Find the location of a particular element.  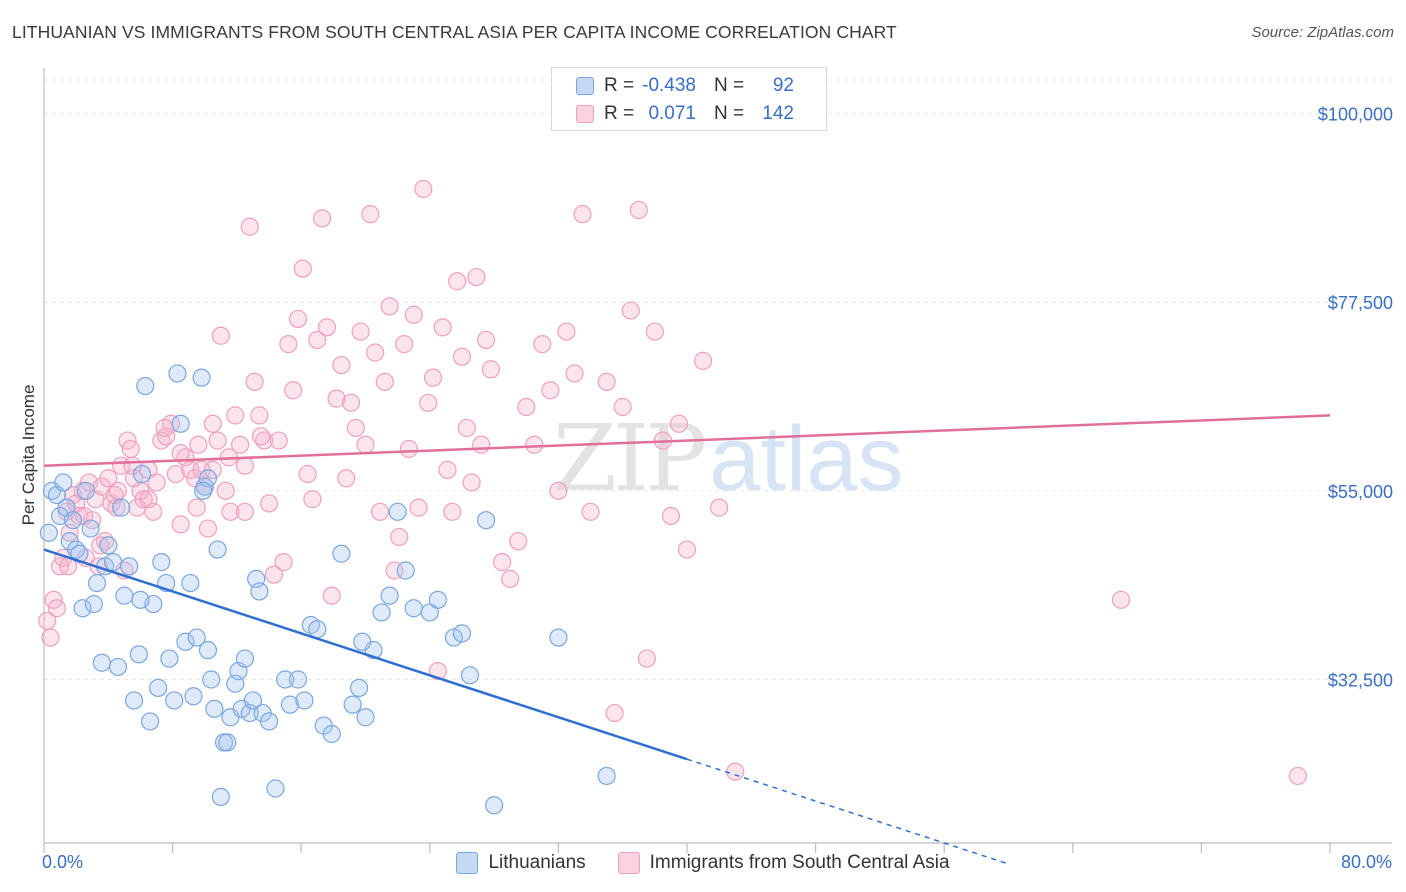

x-tick-label-max: 80.0% is located at coordinates (1366, 862).